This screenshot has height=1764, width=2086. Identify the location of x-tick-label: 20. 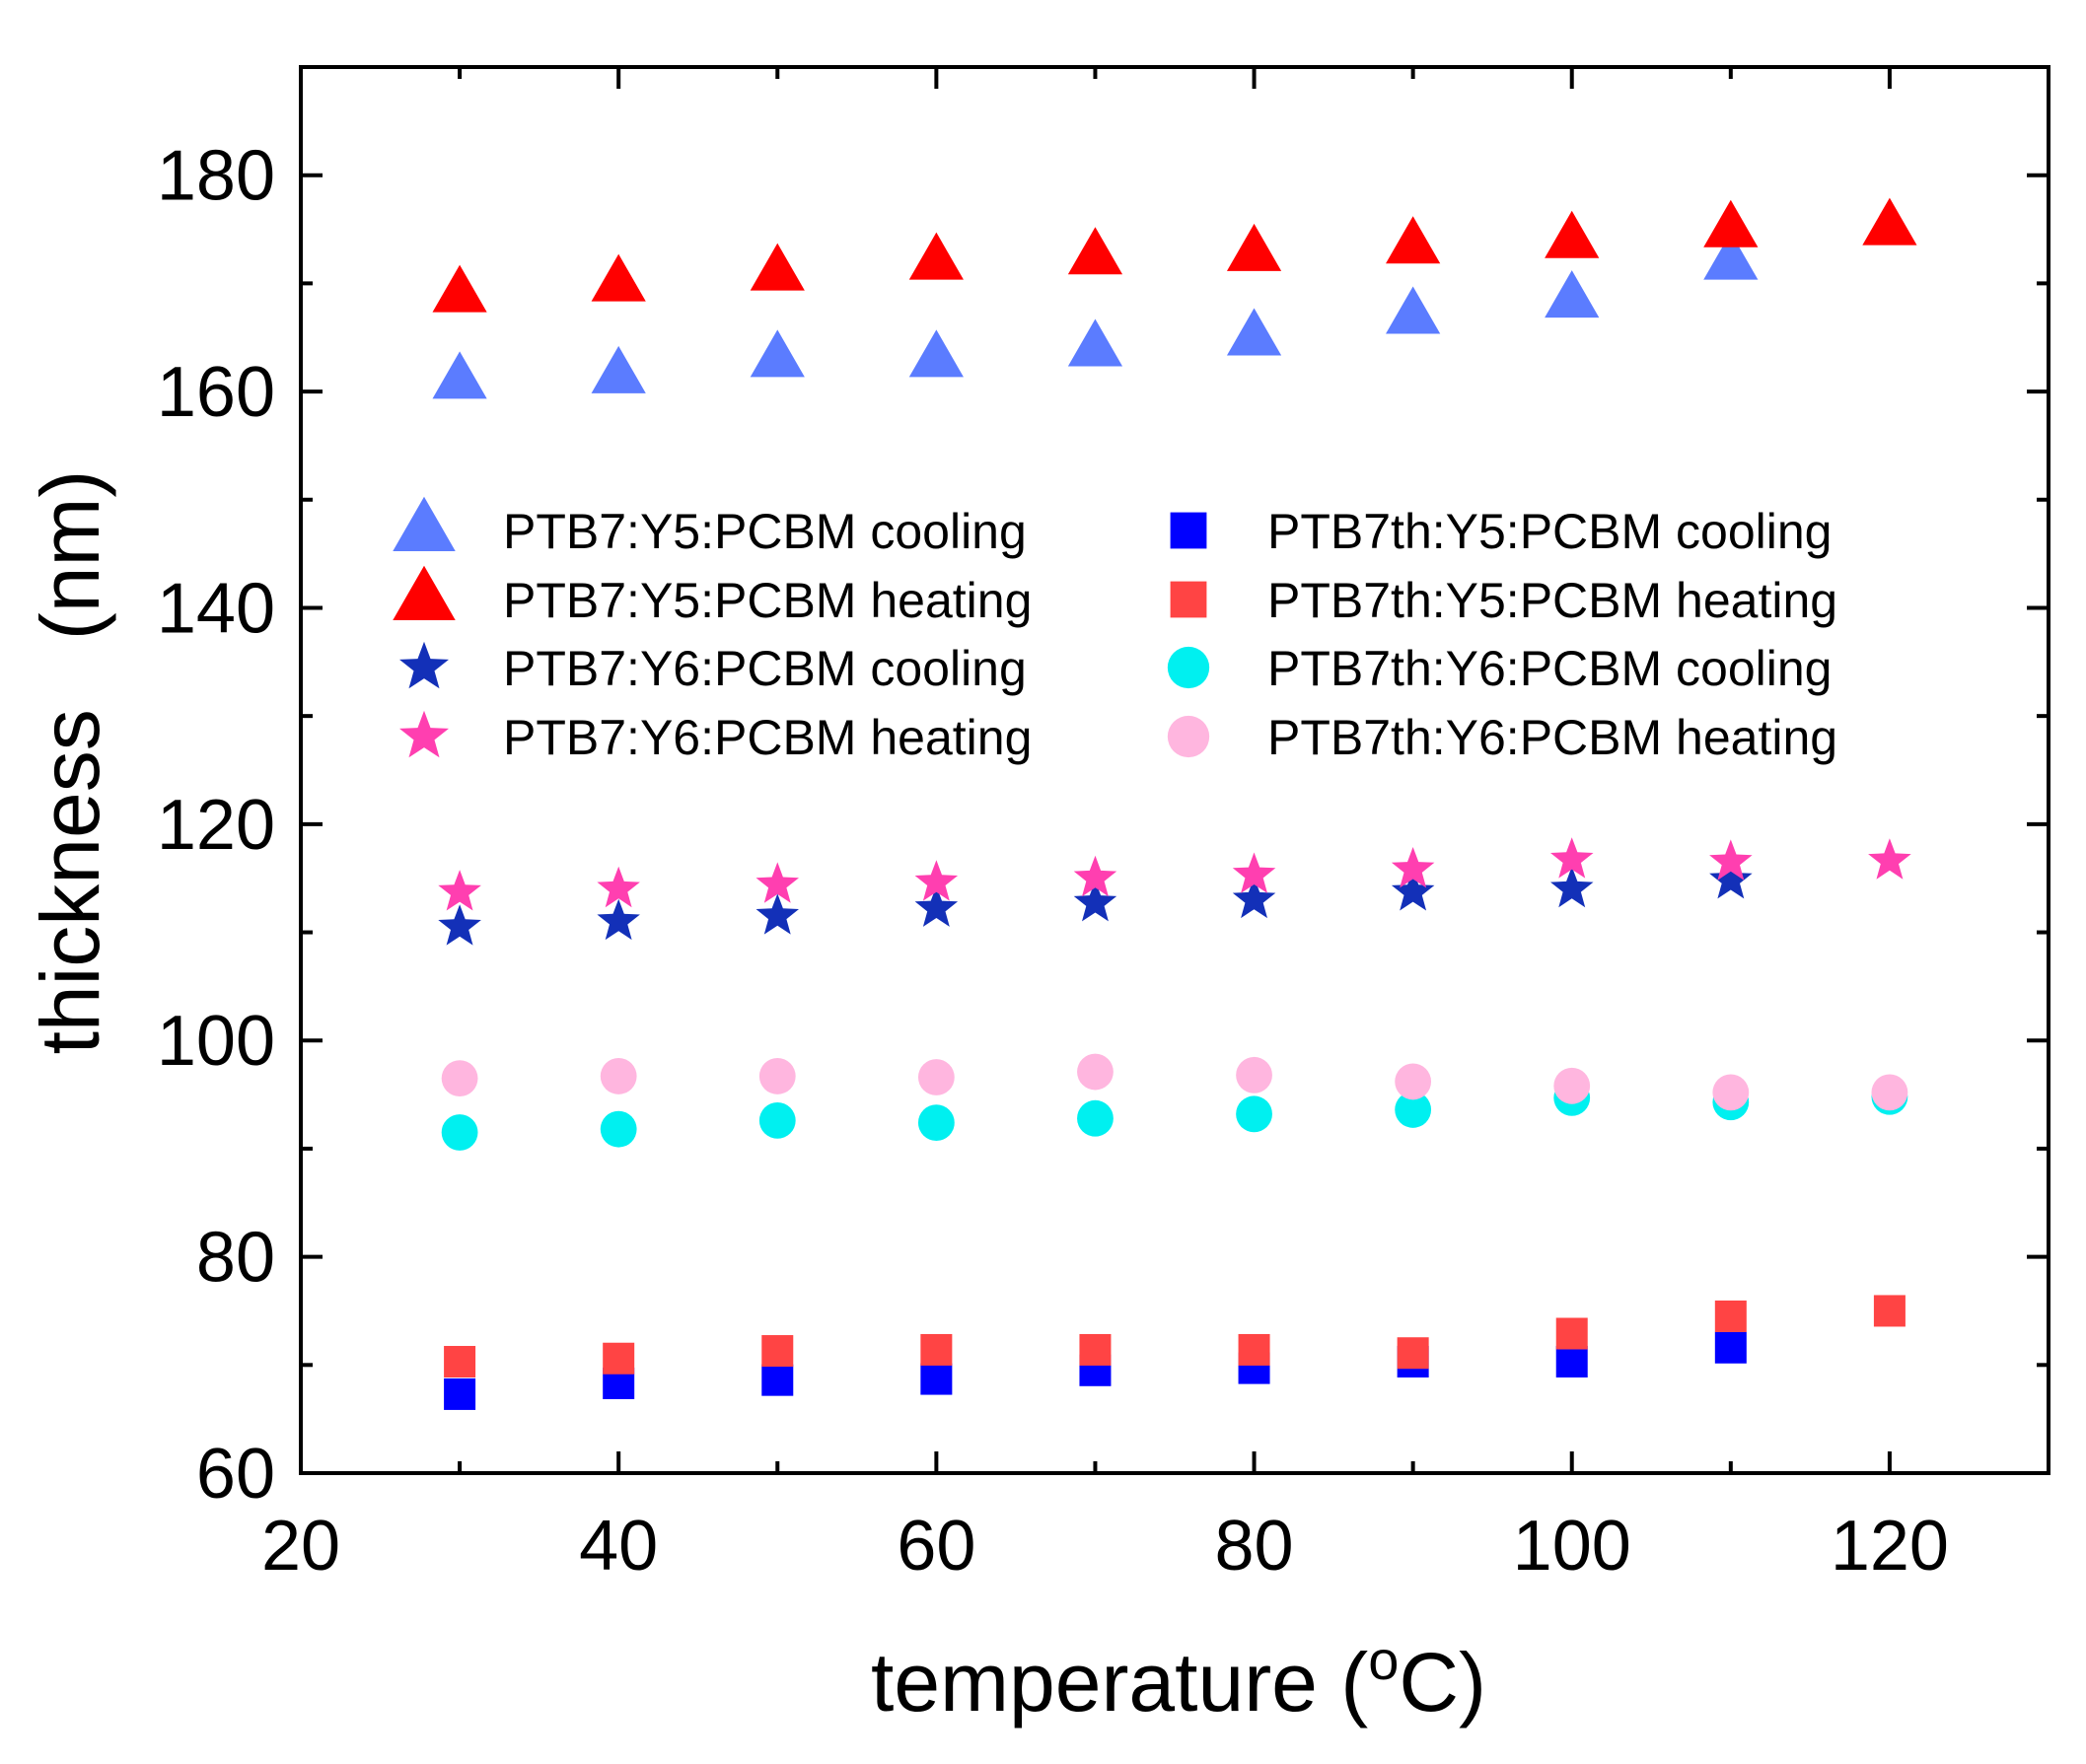
(300, 1547).